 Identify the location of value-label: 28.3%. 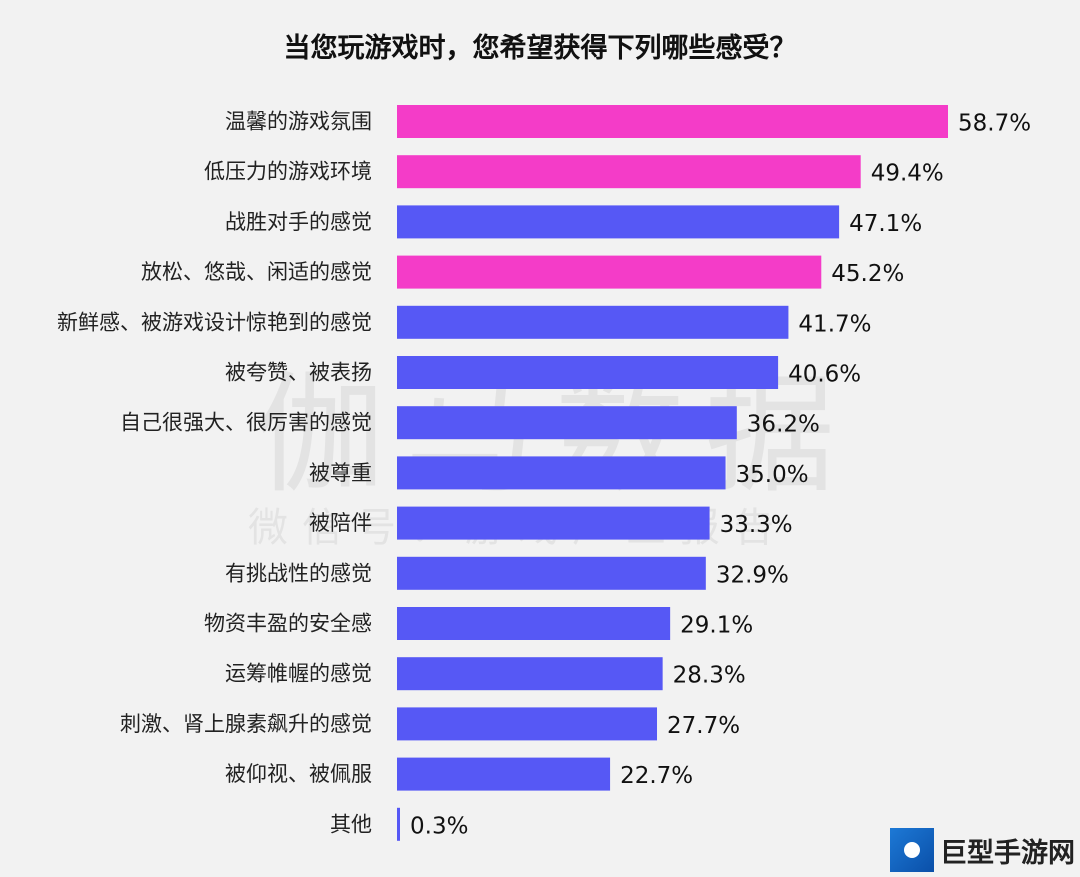
(709, 676).